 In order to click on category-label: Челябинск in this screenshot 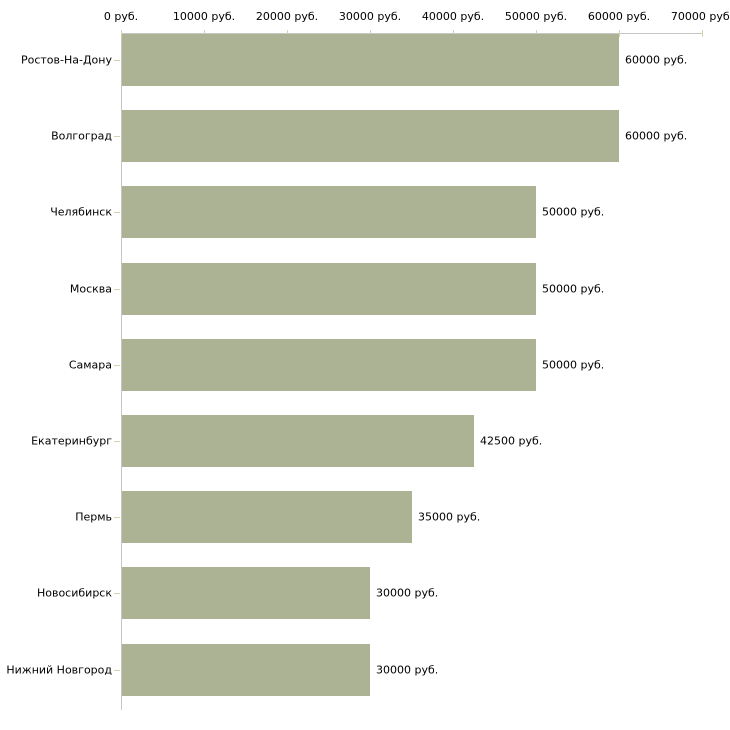, I will do `click(81, 212)`.